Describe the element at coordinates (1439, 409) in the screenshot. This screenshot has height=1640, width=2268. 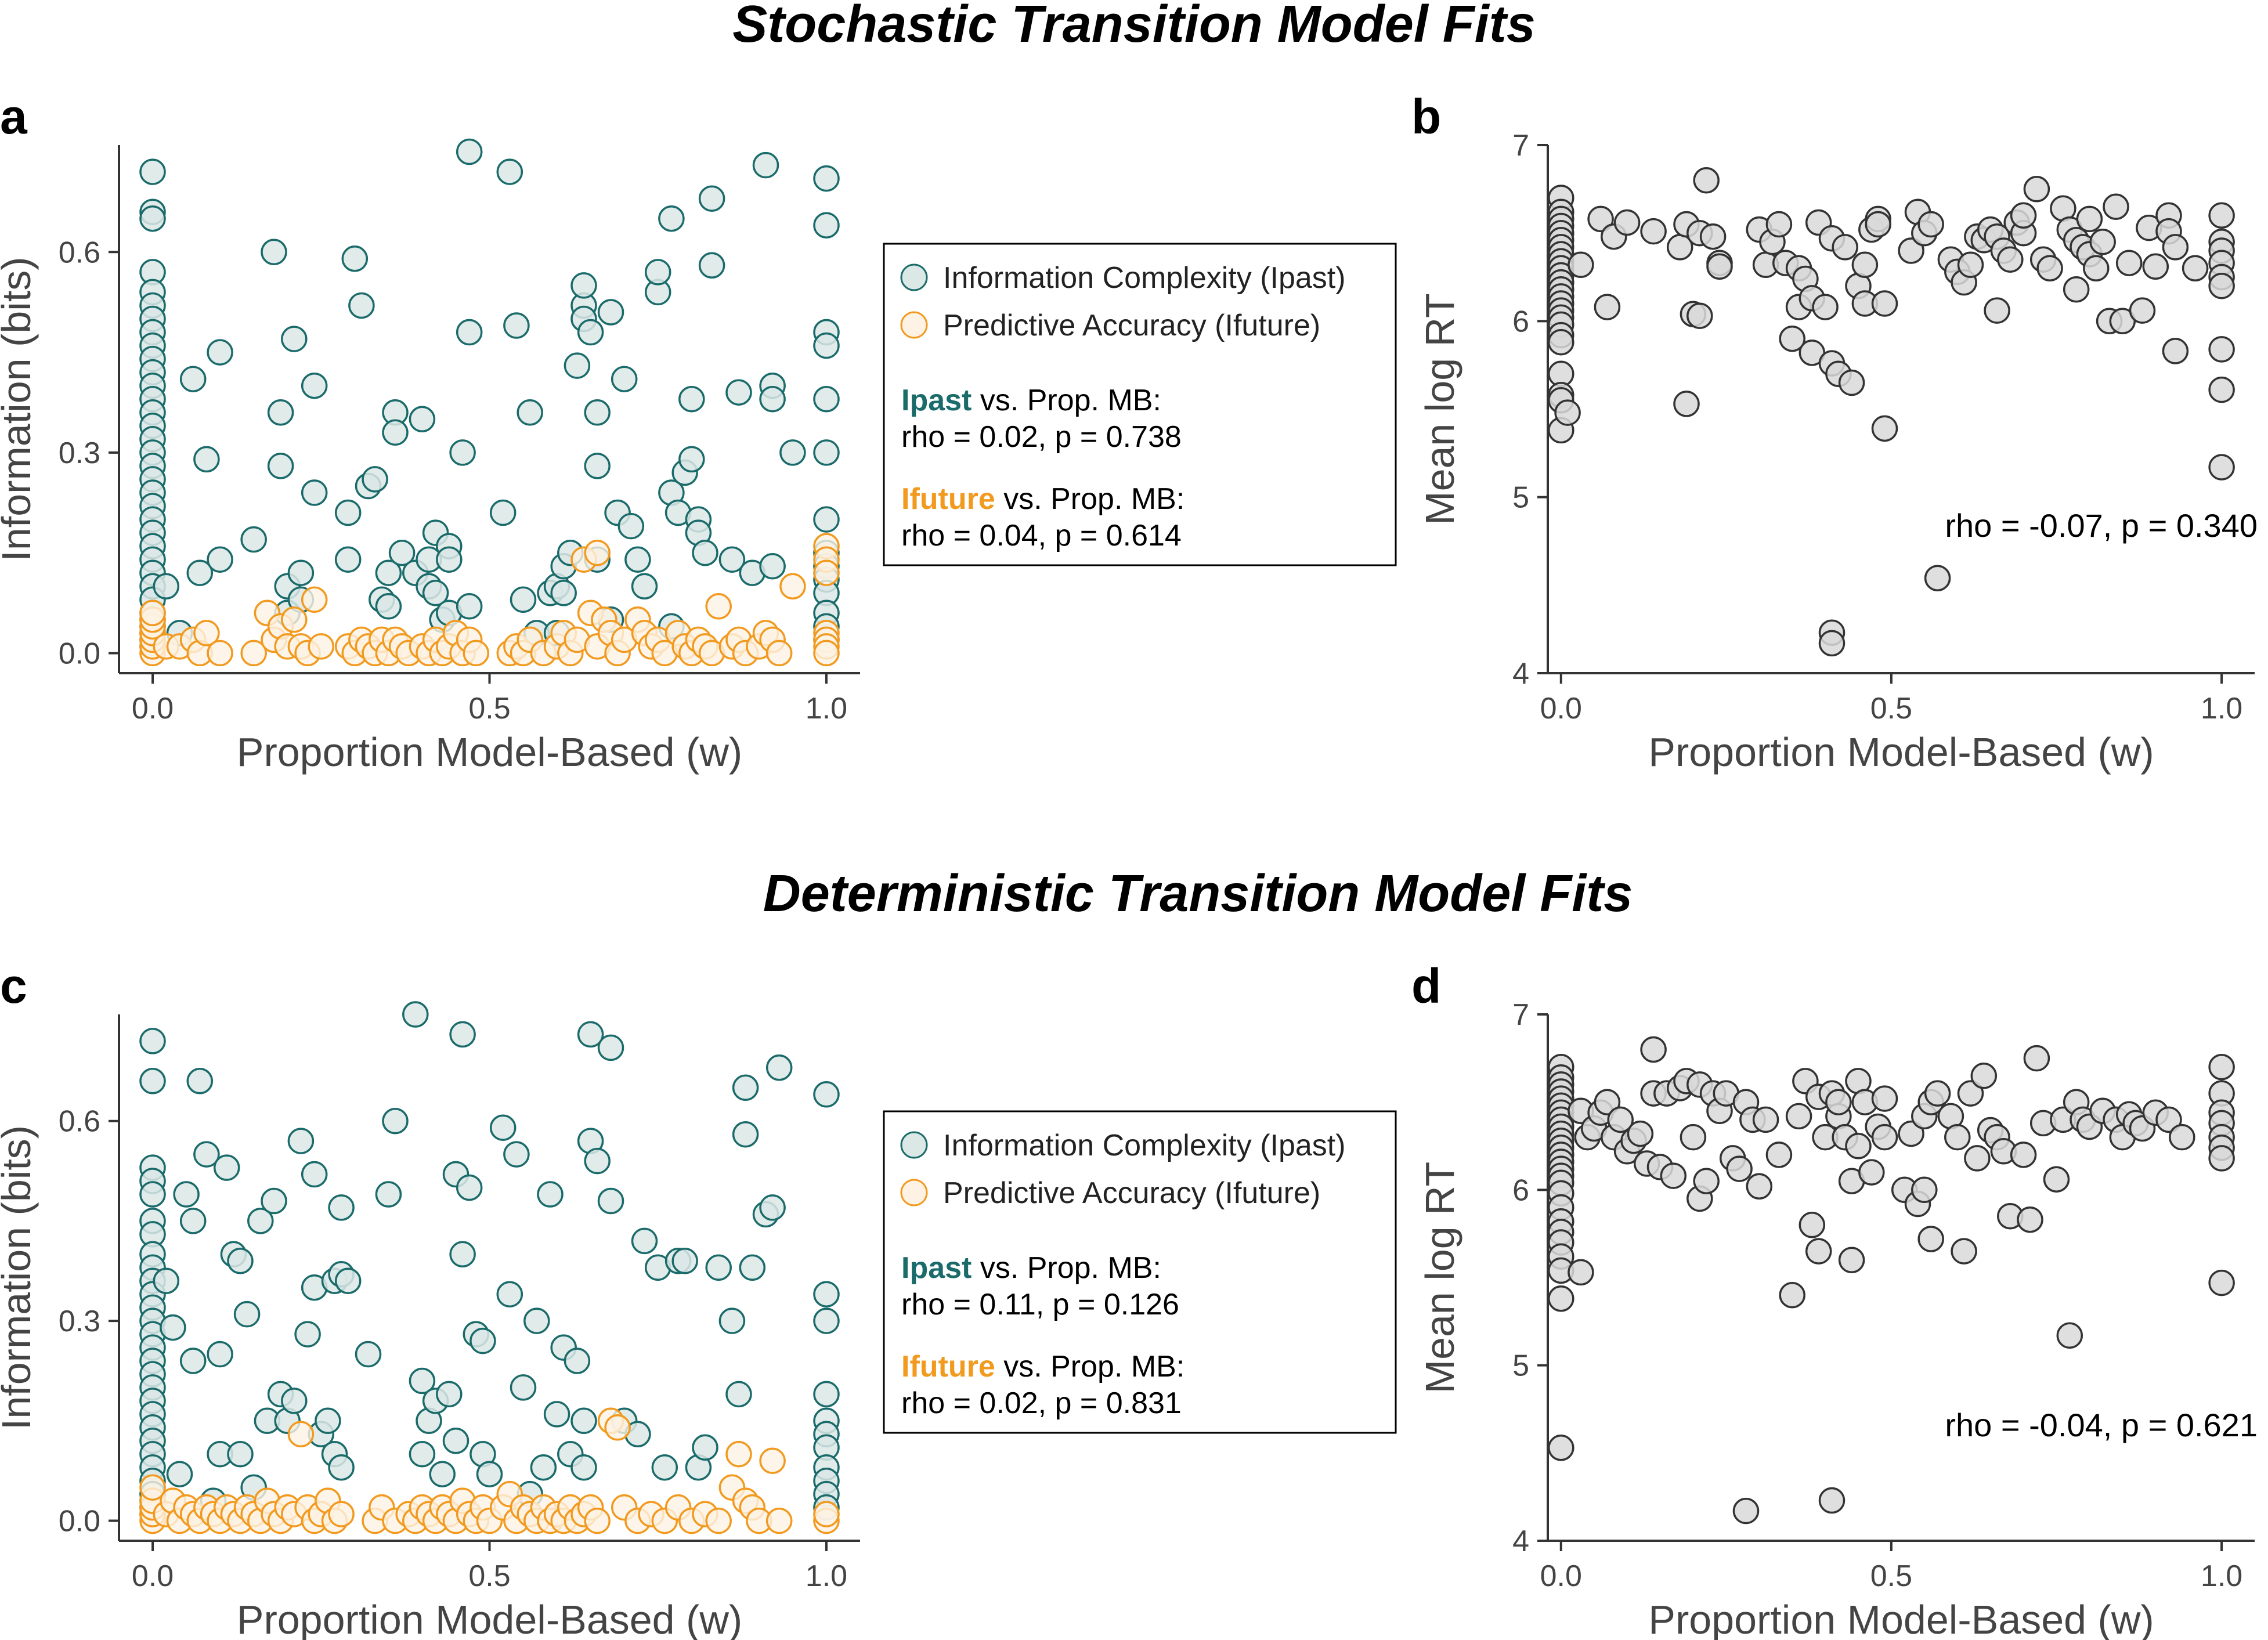
I see `y-axis-label: Mean log RT` at that location.